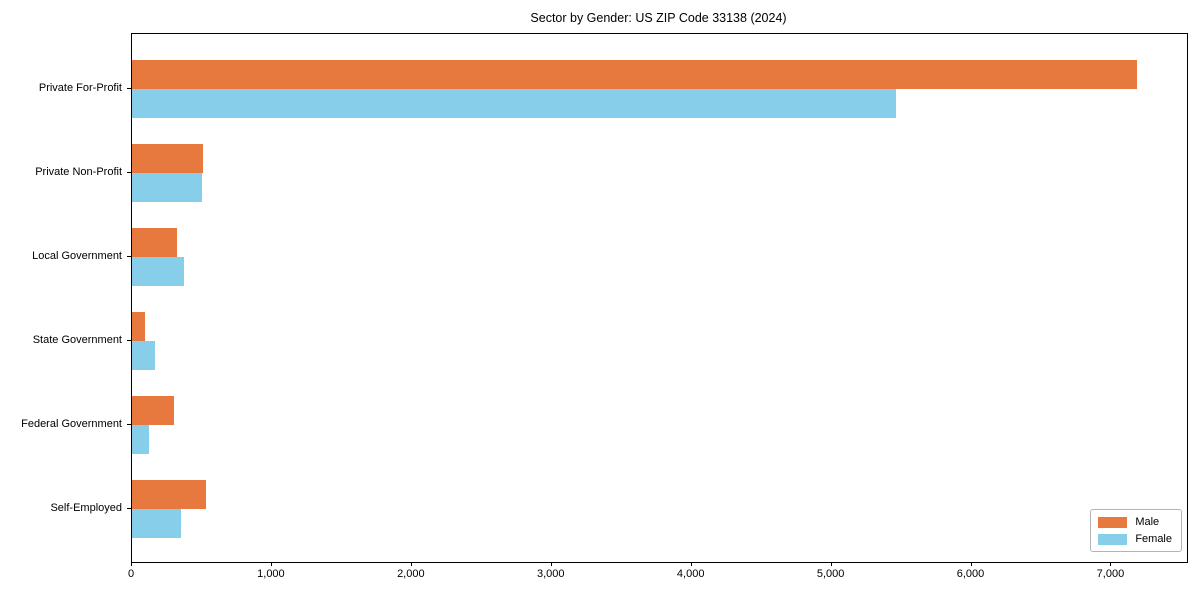  I want to click on bar-female-self-employed, so click(156, 523).